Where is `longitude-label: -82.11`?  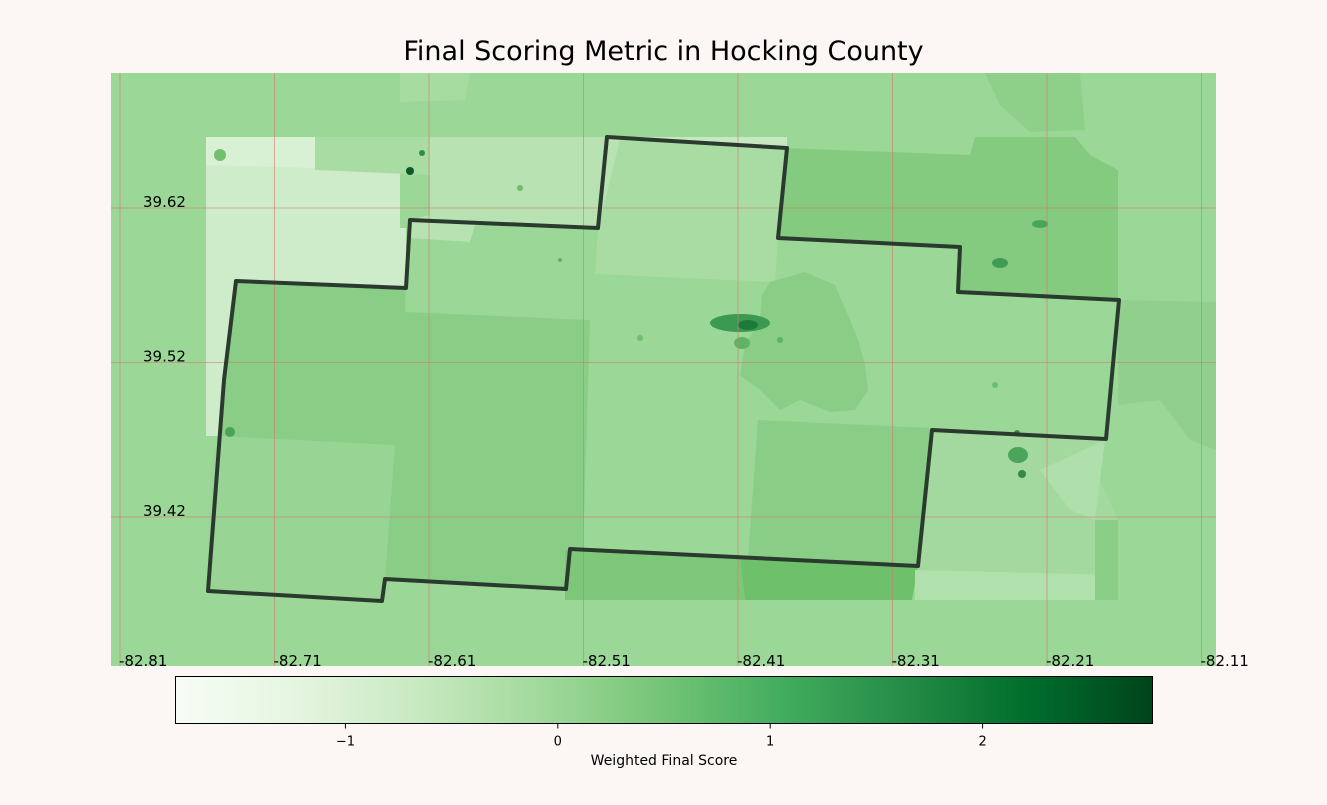
longitude-label: -82.11 is located at coordinates (1225, 661).